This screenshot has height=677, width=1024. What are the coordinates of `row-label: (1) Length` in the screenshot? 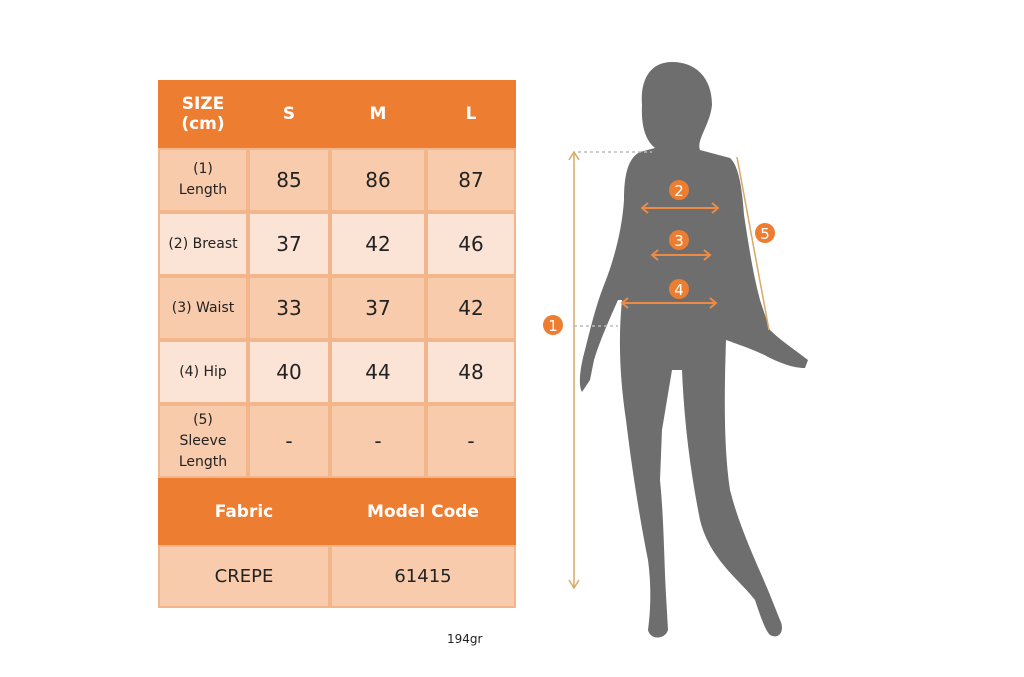 It's located at (203, 180).